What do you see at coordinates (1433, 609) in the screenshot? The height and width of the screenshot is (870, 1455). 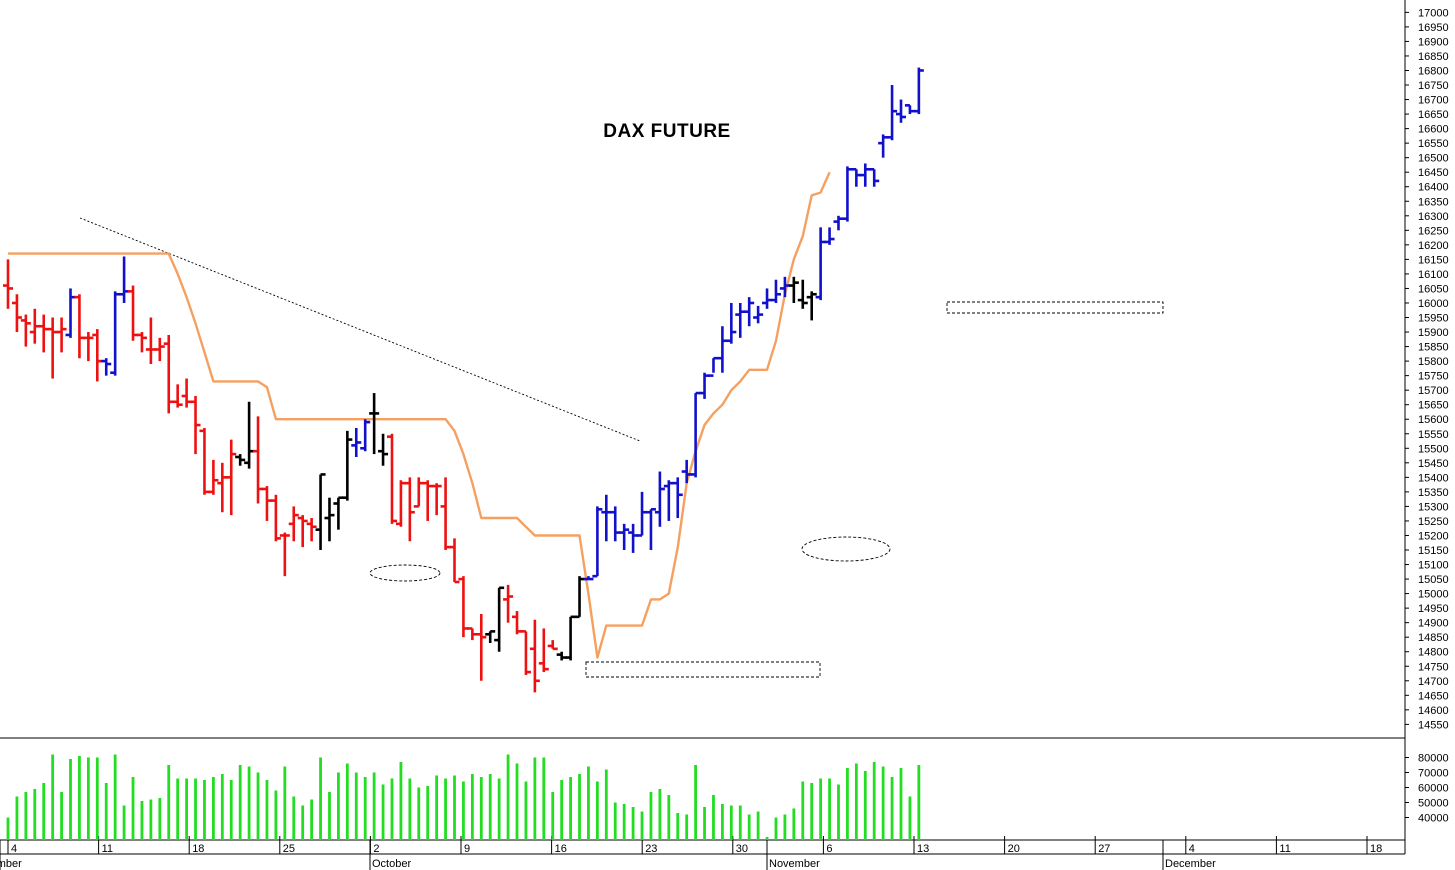 I see `price-tick-label: 14950` at bounding box center [1433, 609].